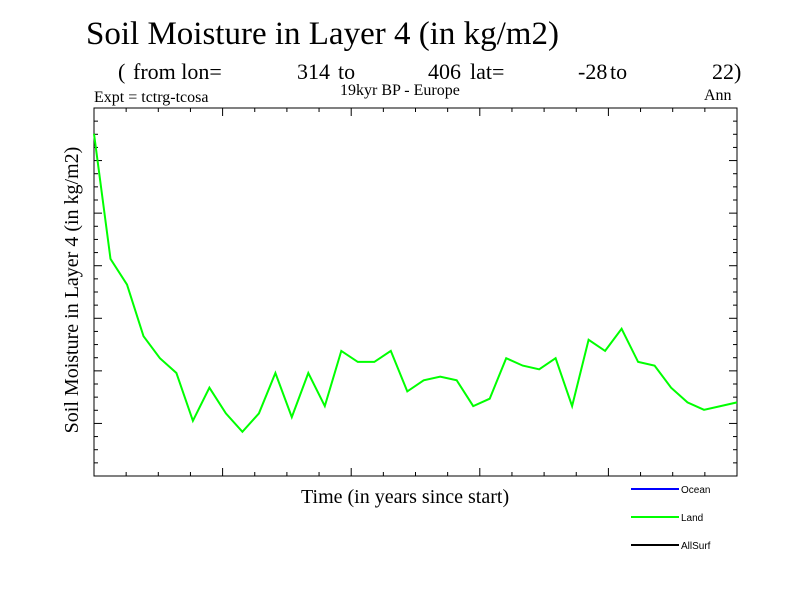  What do you see at coordinates (313, 71) in the screenshot?
I see `subtitle-lon-from: 314` at bounding box center [313, 71].